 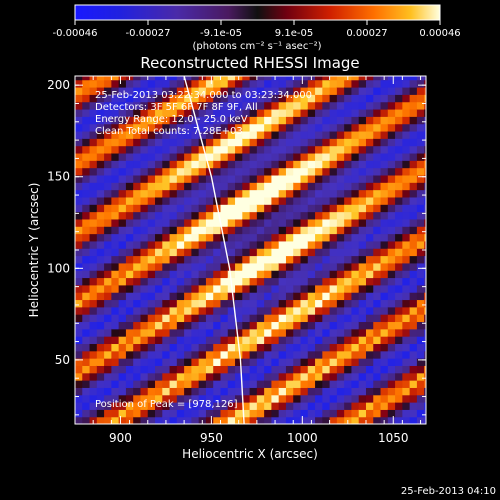 What do you see at coordinates (58, 177) in the screenshot?
I see `y-tick-label: 150` at bounding box center [58, 177].